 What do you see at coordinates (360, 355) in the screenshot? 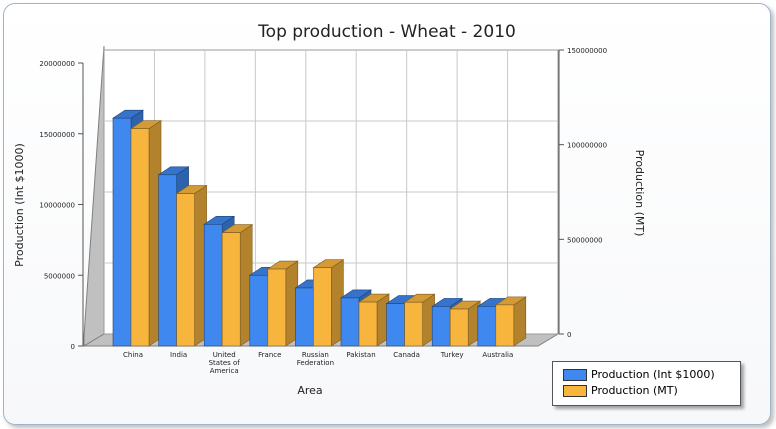
I see `x-tick-label: Pakistan` at bounding box center [360, 355].